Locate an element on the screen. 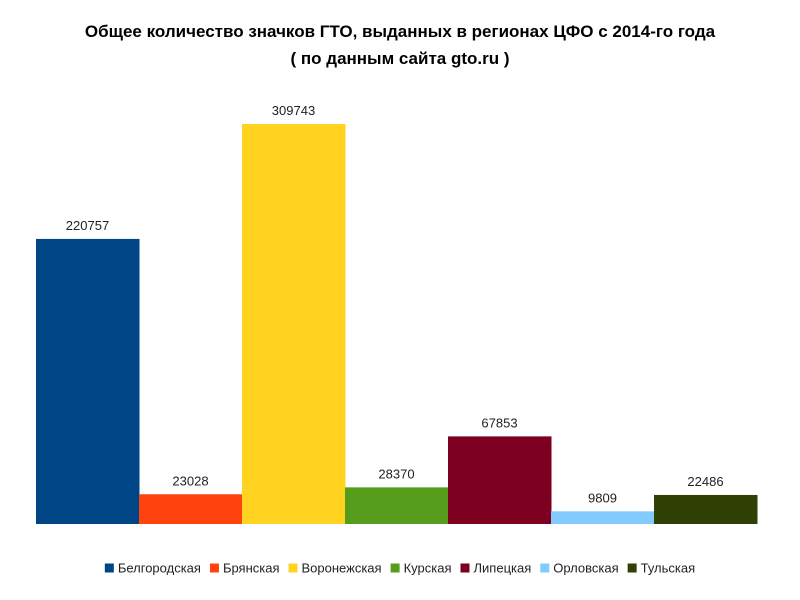 This screenshot has width=800, height=600. value-label-4: 28370 is located at coordinates (396, 473).